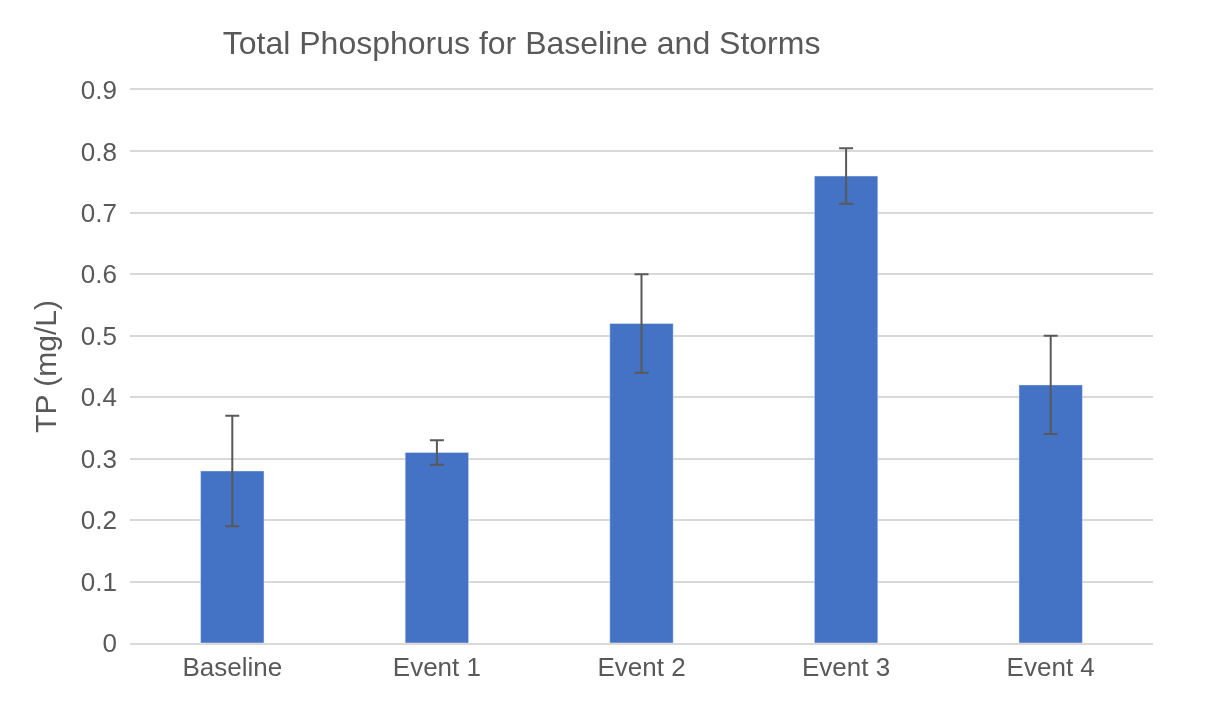 The height and width of the screenshot is (713, 1213). Describe the element at coordinates (98, 212) in the screenshot. I see `y-tick-label: 0.7` at that location.